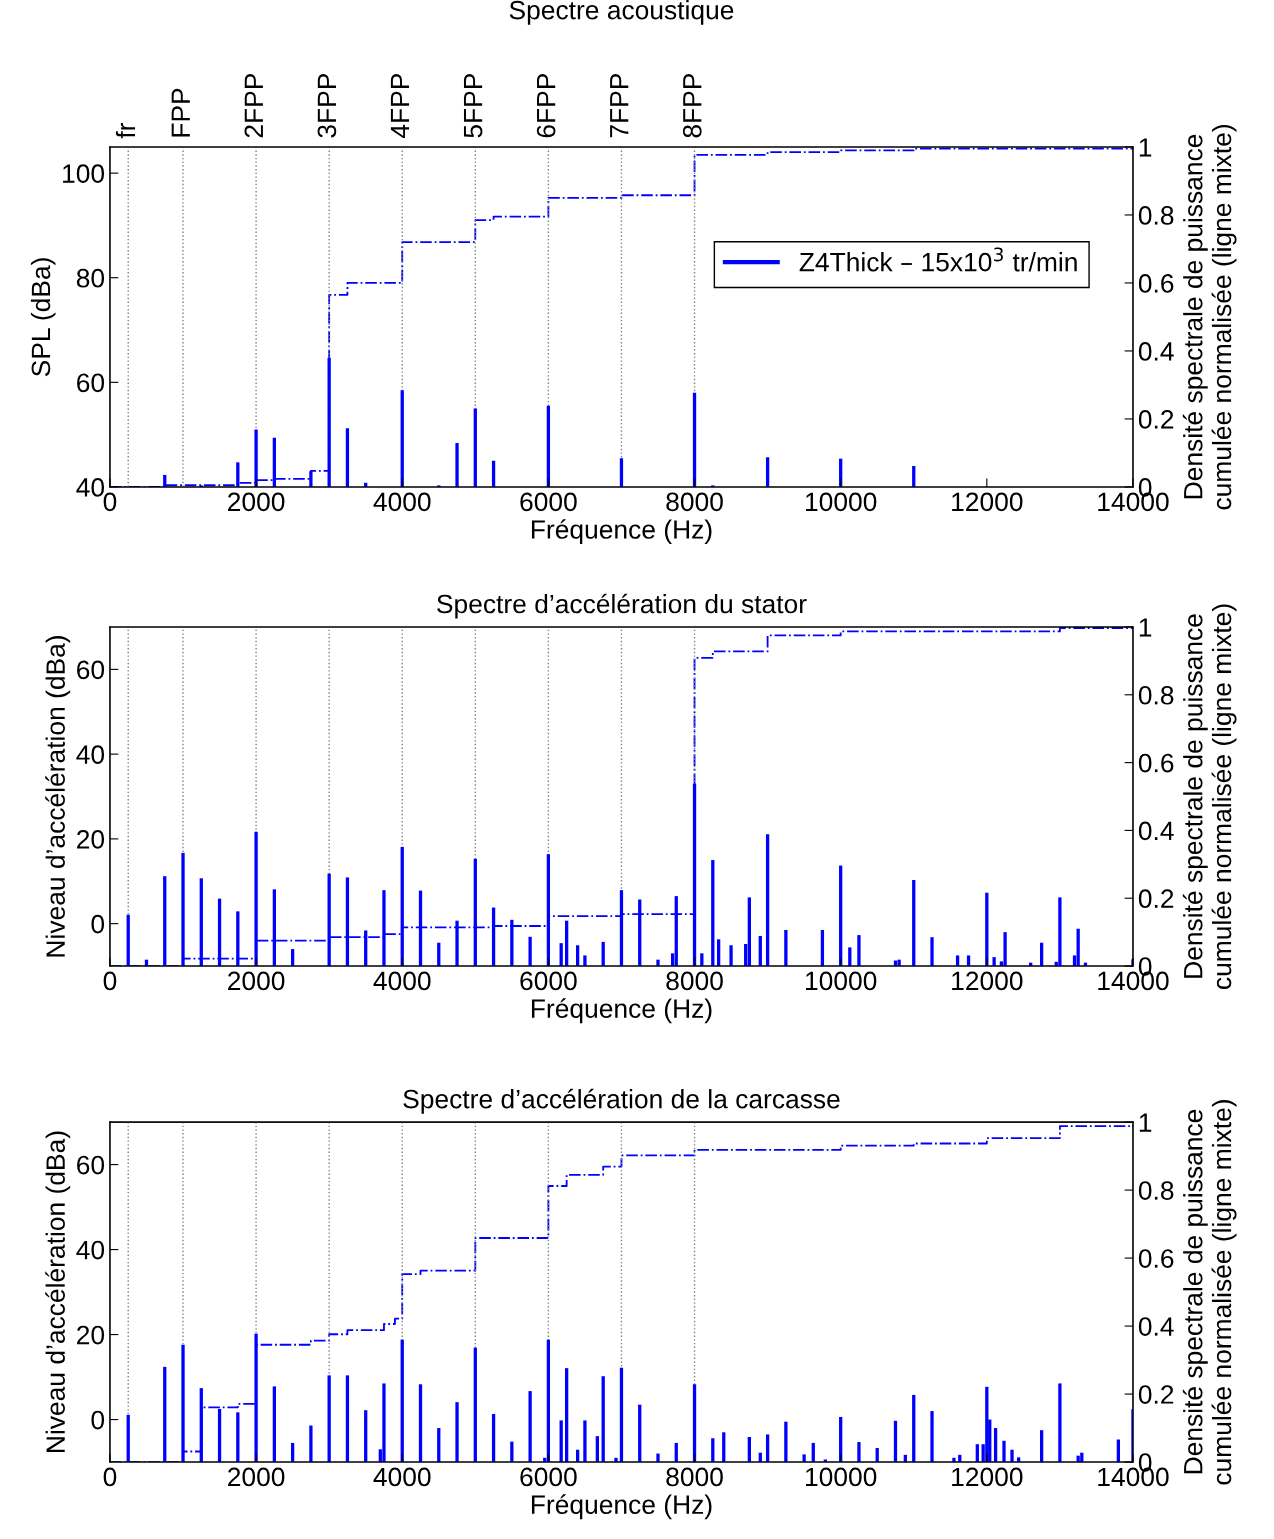 The image size is (1274, 1539). What do you see at coordinates (327, 106) in the screenshot?
I see `ref-line-label: 3FPP` at bounding box center [327, 106].